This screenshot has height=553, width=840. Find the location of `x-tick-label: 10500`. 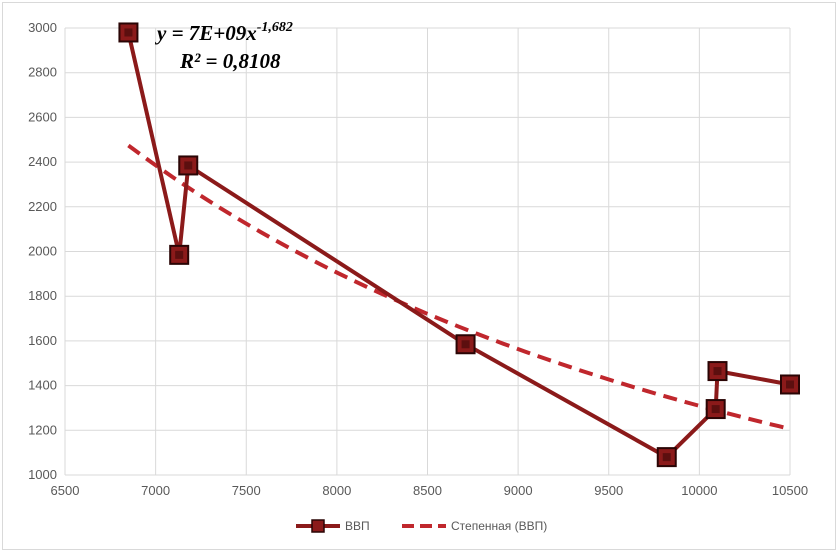

x-tick-label: 10500 is located at coordinates (790, 490).